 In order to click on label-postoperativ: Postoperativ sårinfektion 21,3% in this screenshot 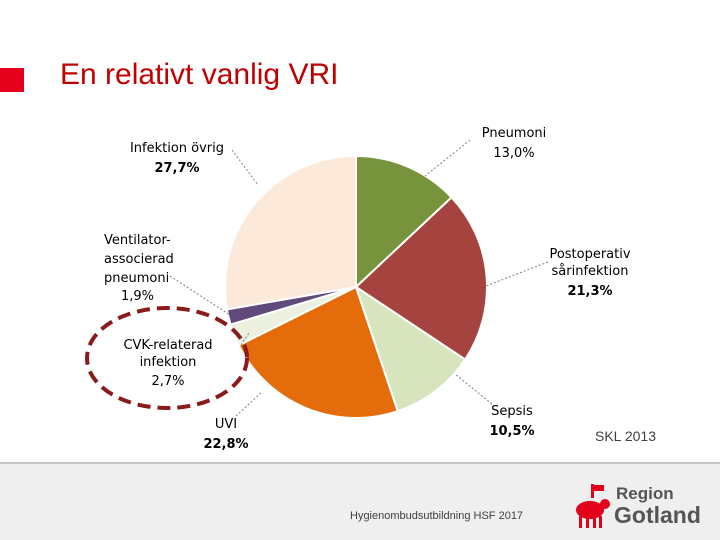, I will do `click(589, 273)`.